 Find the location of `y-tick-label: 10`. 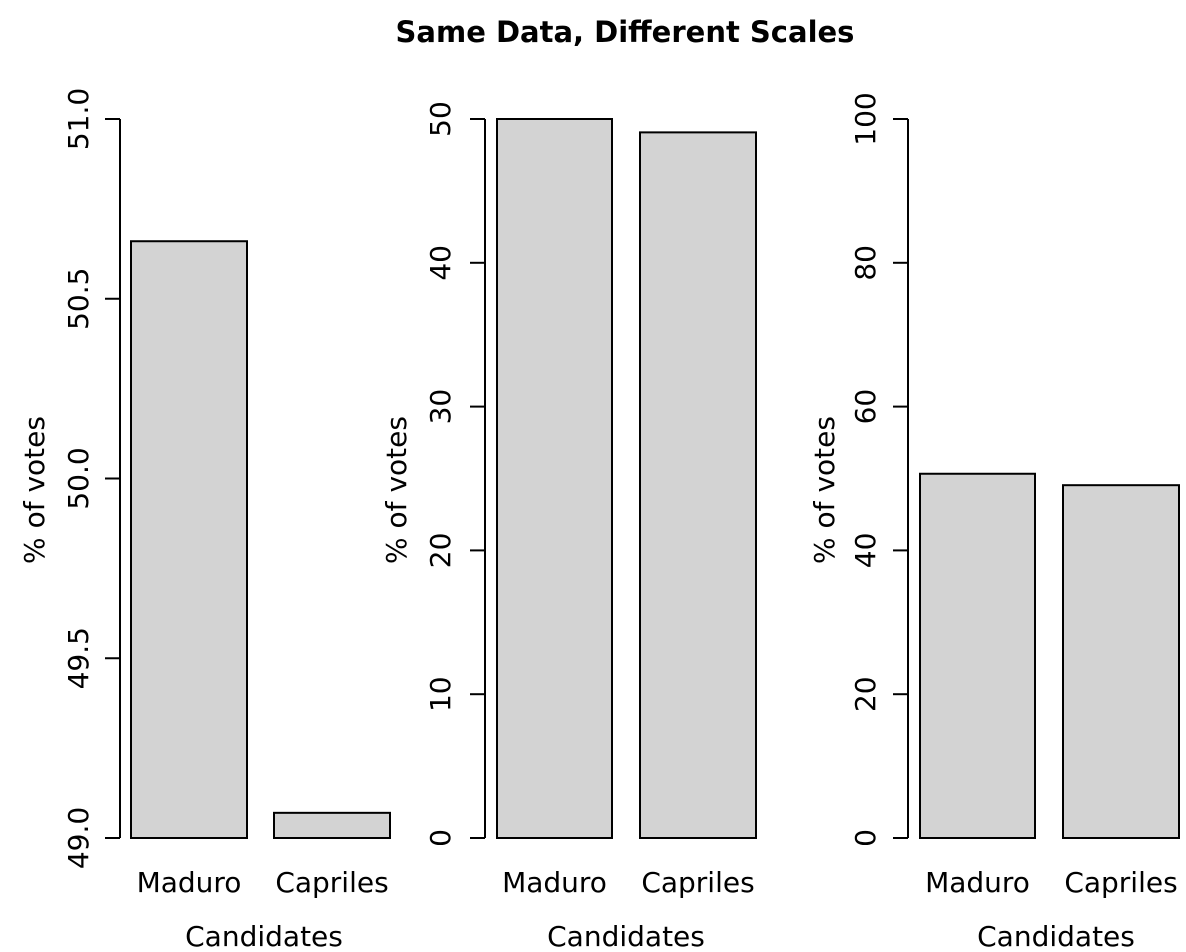

y-tick-label: 10 is located at coordinates (440, 694).